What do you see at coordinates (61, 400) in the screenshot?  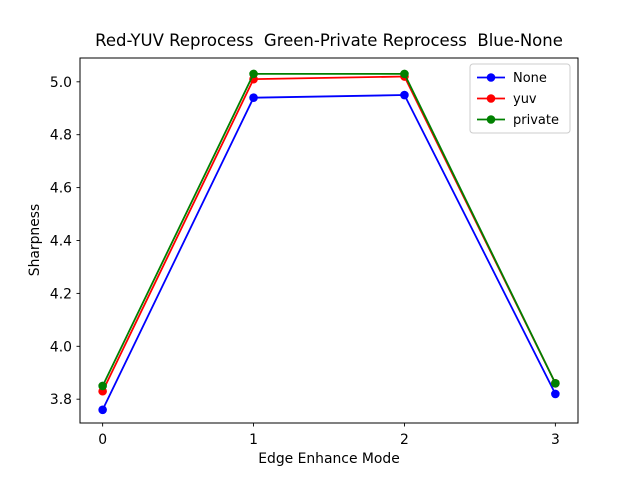 I see `y-tick-label: 3.8` at bounding box center [61, 400].